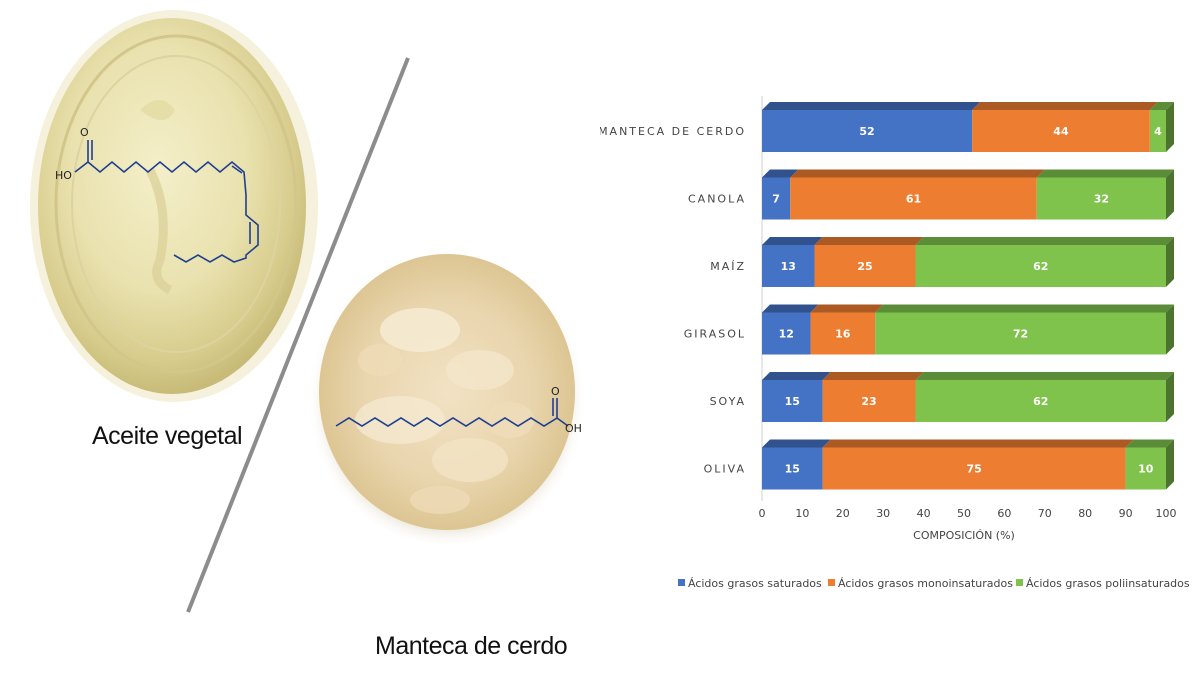 The height and width of the screenshot is (675, 1200). I want to click on data-label: 25, so click(864, 266).